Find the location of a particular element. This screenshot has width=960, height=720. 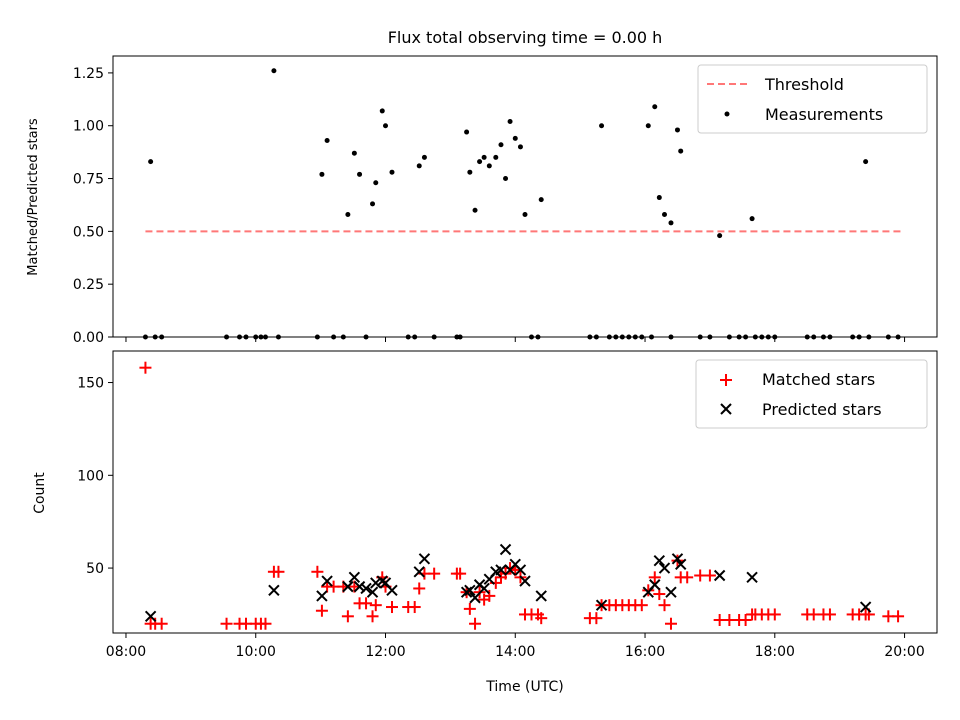

measurements-legend-label: Measurements is located at coordinates (824, 114).